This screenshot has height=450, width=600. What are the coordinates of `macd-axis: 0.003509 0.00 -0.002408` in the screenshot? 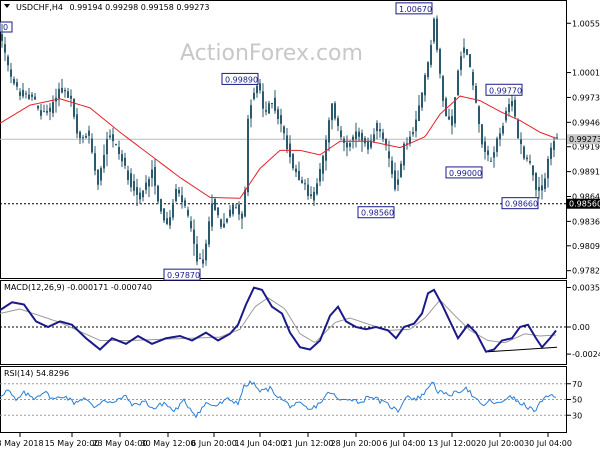 It's located at (583, 321).